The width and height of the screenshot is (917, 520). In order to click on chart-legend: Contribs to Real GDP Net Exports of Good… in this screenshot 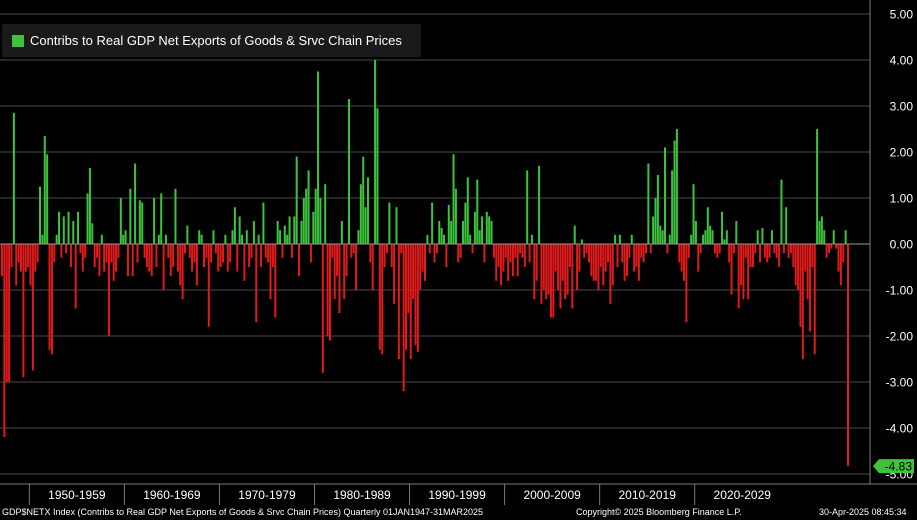, I will do `click(211, 40)`.